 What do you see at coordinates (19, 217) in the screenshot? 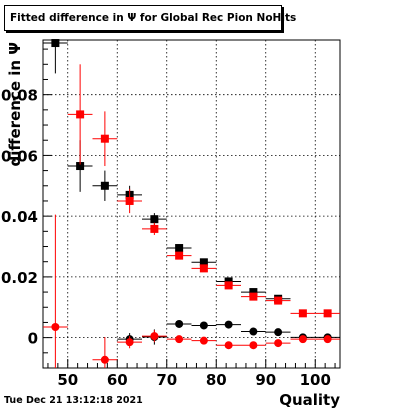
I see `y-tick-label: 0.04` at bounding box center [19, 217].